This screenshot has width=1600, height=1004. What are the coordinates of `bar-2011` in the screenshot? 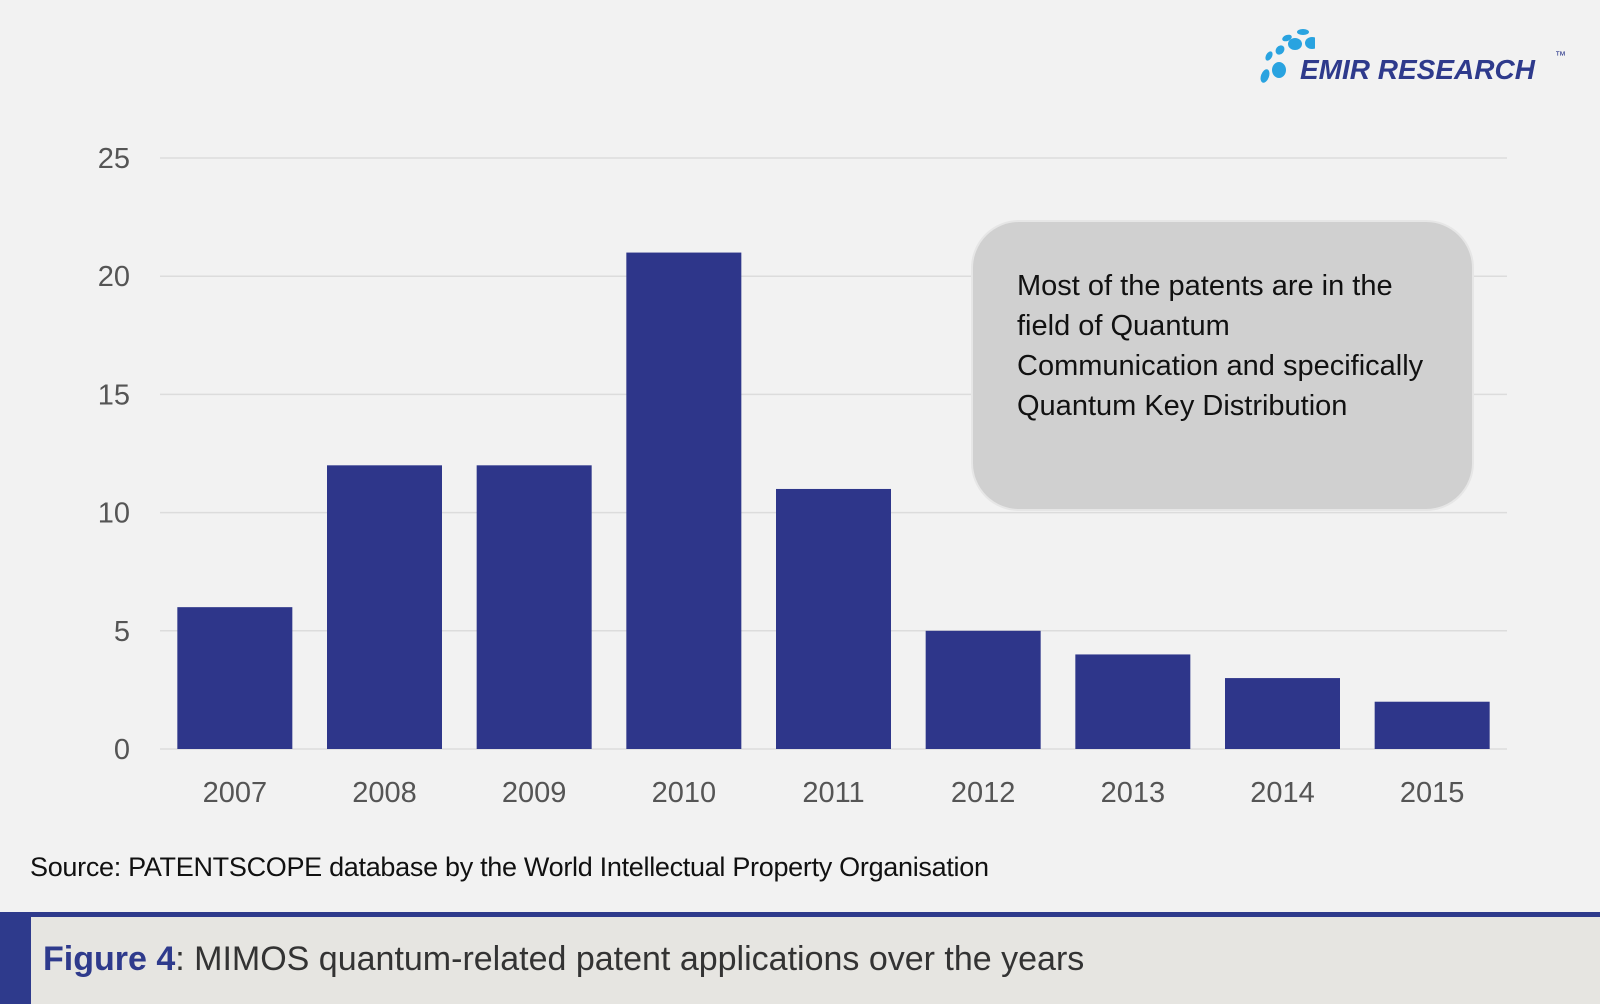 It's located at (833, 618).